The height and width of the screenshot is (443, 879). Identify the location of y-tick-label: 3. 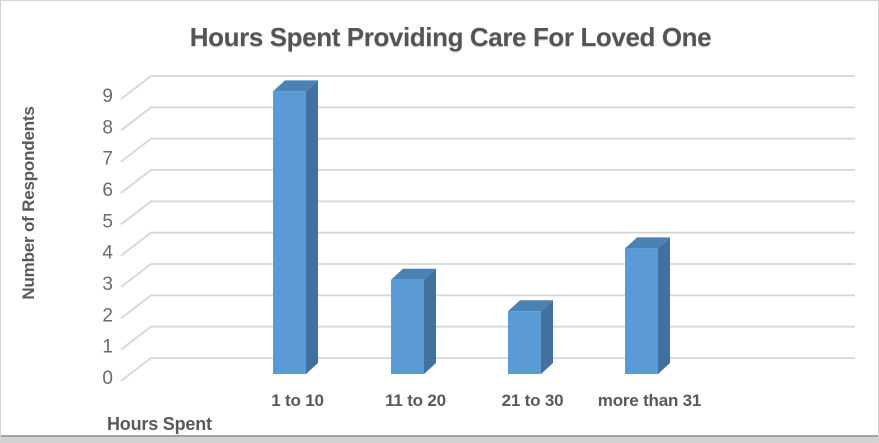
(107, 284).